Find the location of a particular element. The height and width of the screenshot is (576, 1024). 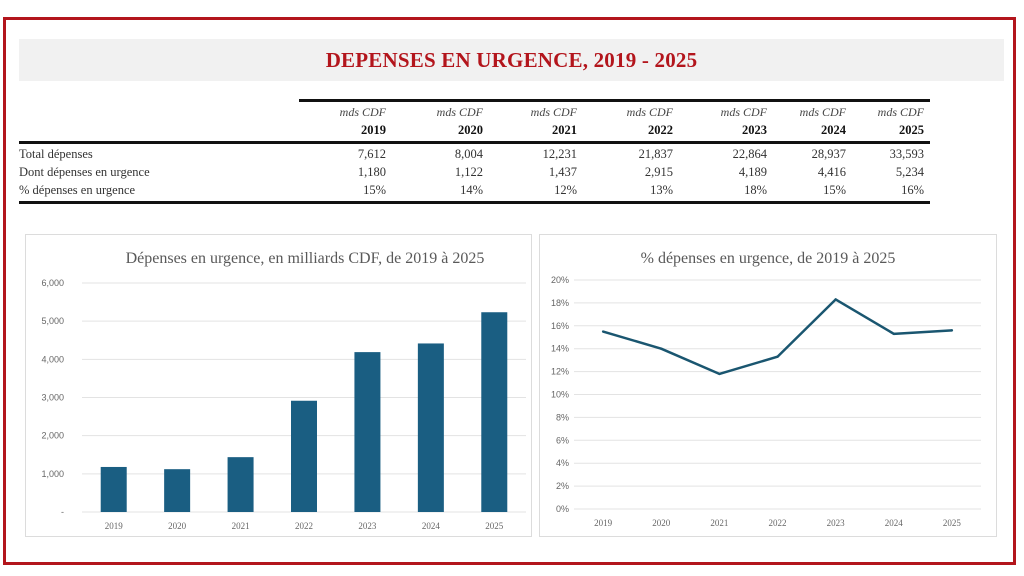

y-tick-label: 0% is located at coordinates (562, 509).